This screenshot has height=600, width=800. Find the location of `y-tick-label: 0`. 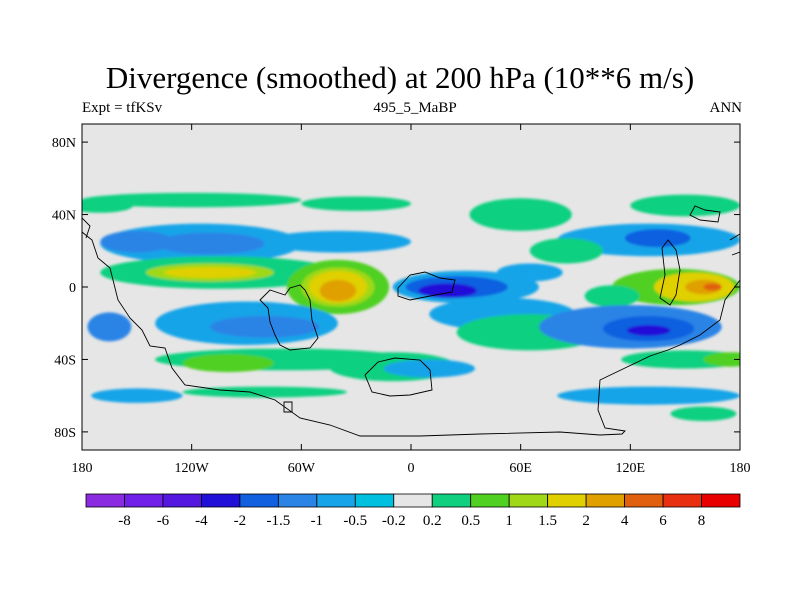

y-tick-label: 0 is located at coordinates (72, 288).